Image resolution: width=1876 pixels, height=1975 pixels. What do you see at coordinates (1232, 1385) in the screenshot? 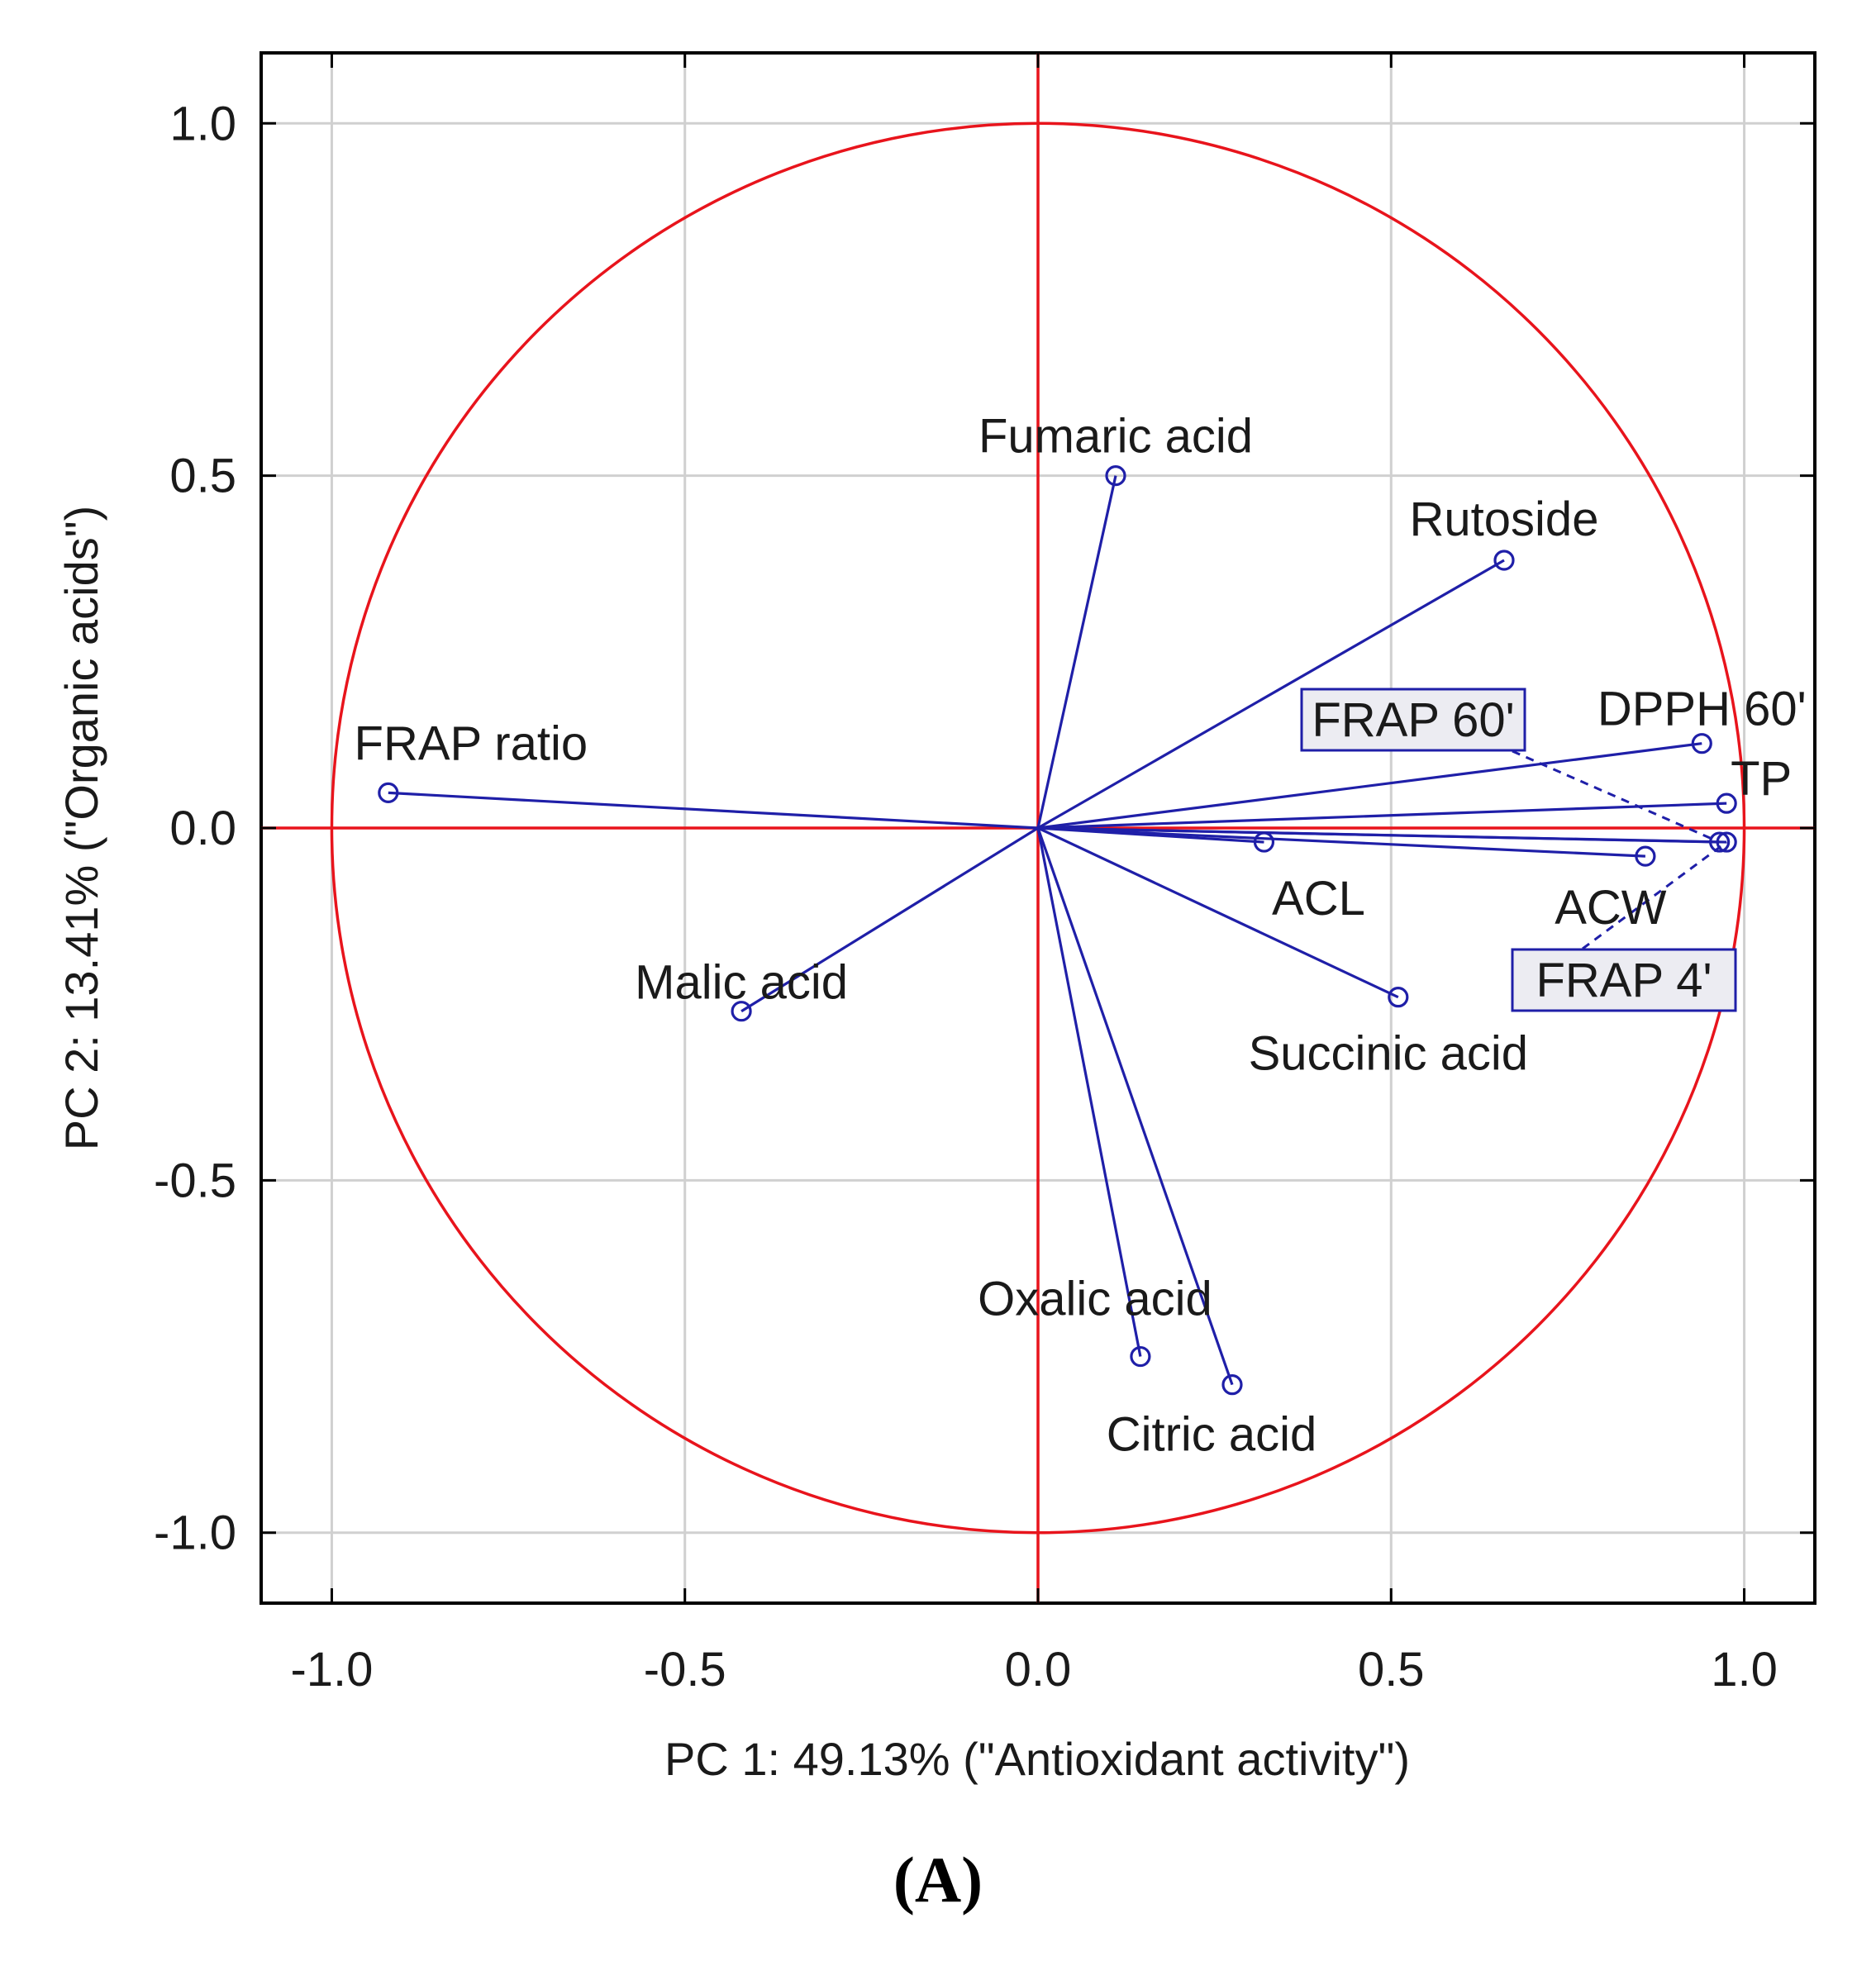
I see `point-citric-acid` at bounding box center [1232, 1385].